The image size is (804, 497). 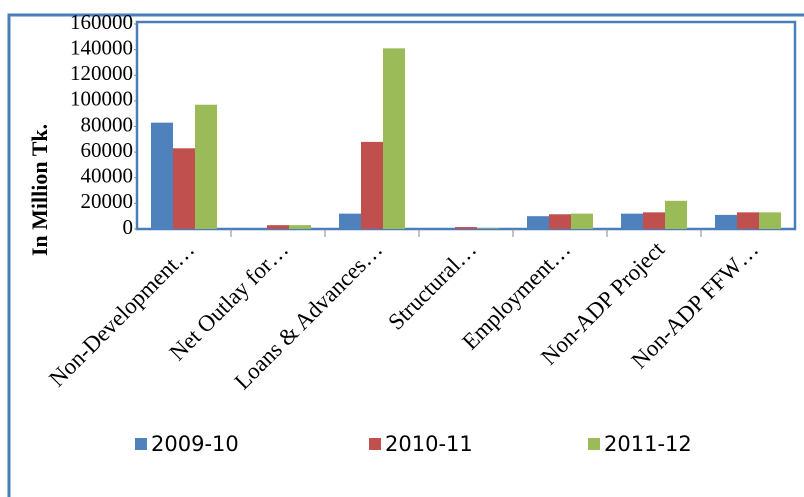 I want to click on y-axis-label: In Million Tk., so click(x=39, y=190).